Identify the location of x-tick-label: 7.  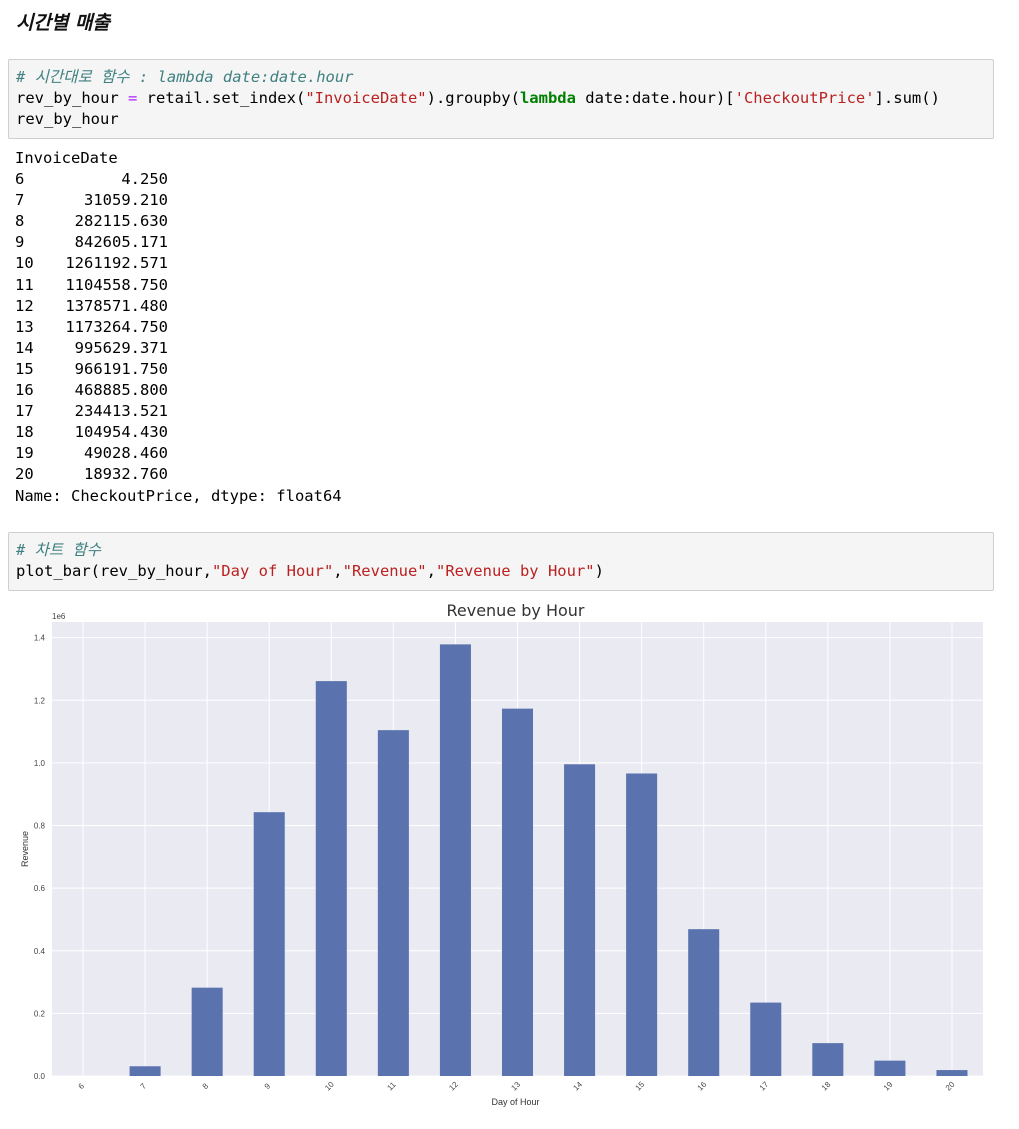
(144, 1086).